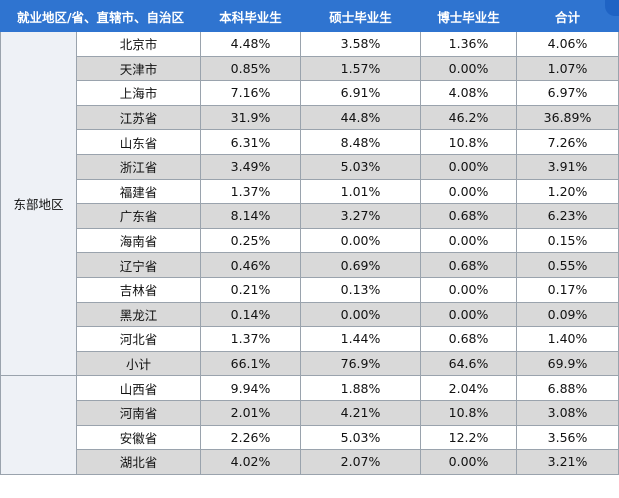  What do you see at coordinates (567, 388) in the screenshot?
I see `value-cell: 6.88%` at bounding box center [567, 388].